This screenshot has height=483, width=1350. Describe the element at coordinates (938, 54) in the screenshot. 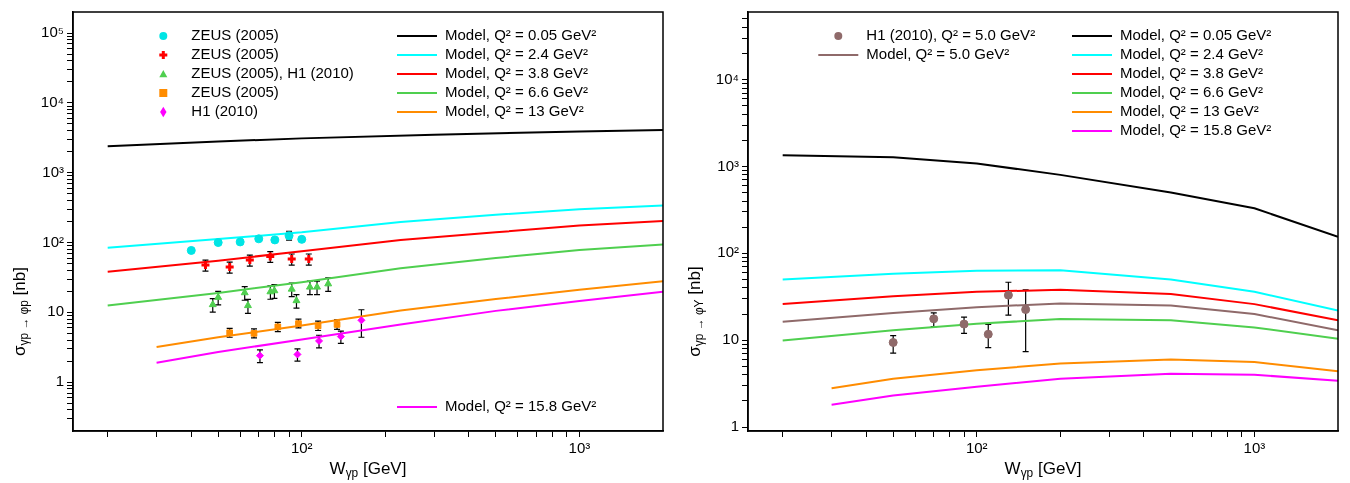

I see `legend-label: Model, Q² = 5.0 GeV²` at that location.